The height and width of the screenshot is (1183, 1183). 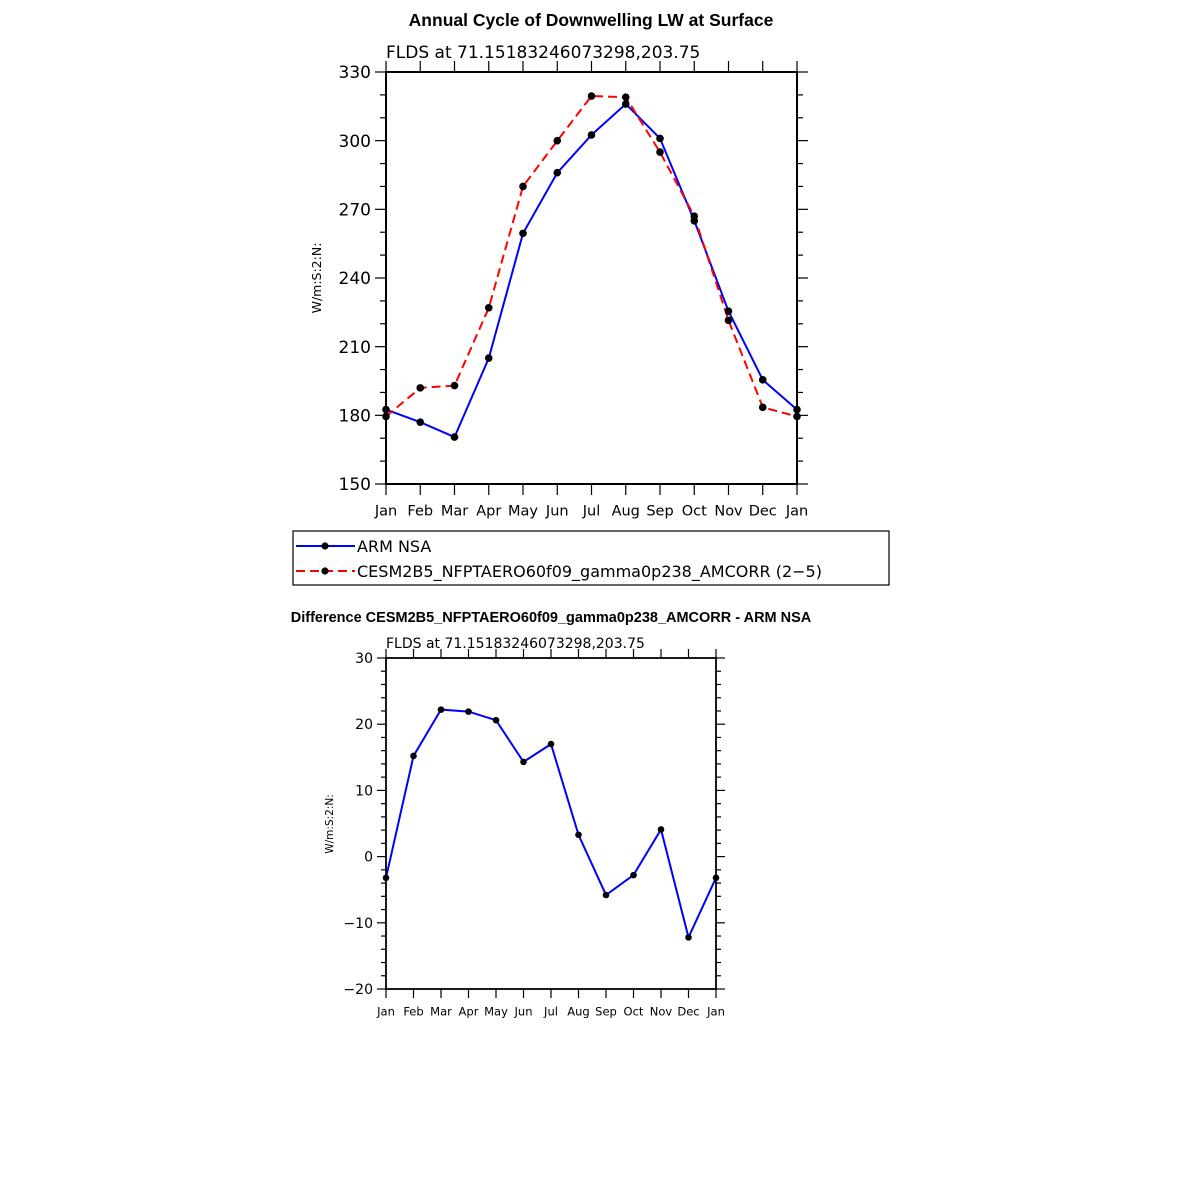 I want to click on legend-label-arm-nsa: ARM NSA, so click(x=394, y=546).